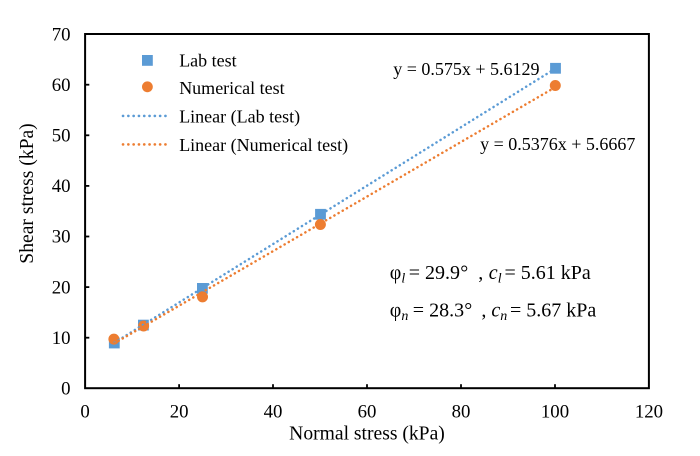 The width and height of the screenshot is (700, 456). Describe the element at coordinates (490, 274) in the screenshot. I see `svg-text:φl= 29.9°,cl= 5.61 kPa: φl = 29.9°, cl = 5.61 kPa` at that location.